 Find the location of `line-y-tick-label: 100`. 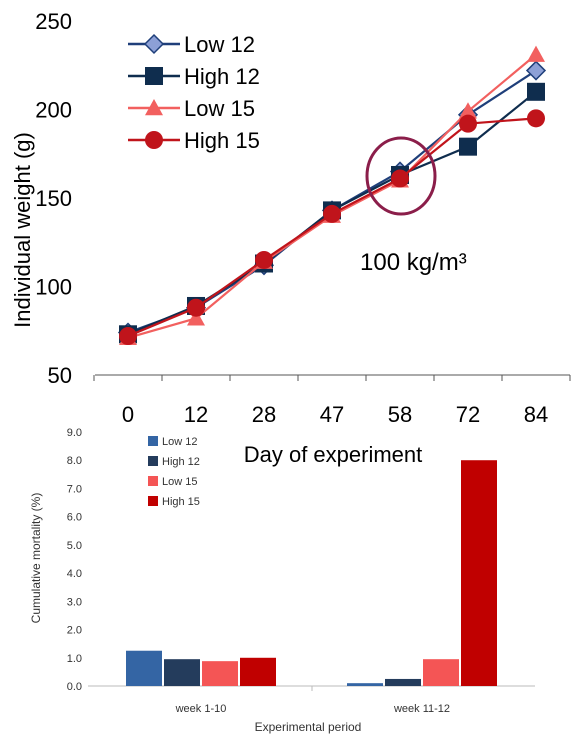

line-y-tick-label: 100 is located at coordinates (53, 287).